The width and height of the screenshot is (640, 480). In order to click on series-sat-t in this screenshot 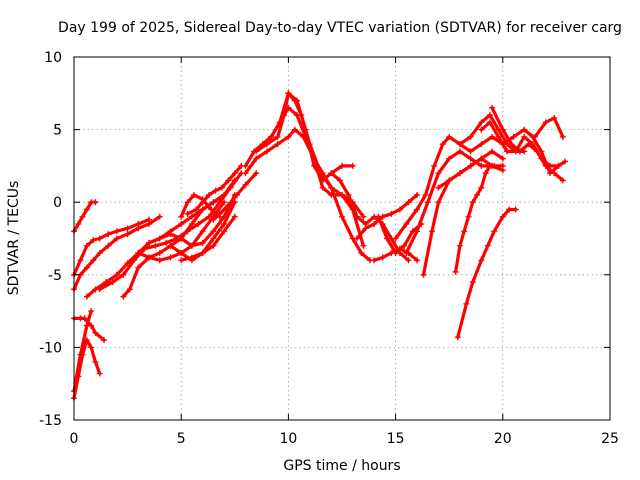, I will do `click(320, 184)`.